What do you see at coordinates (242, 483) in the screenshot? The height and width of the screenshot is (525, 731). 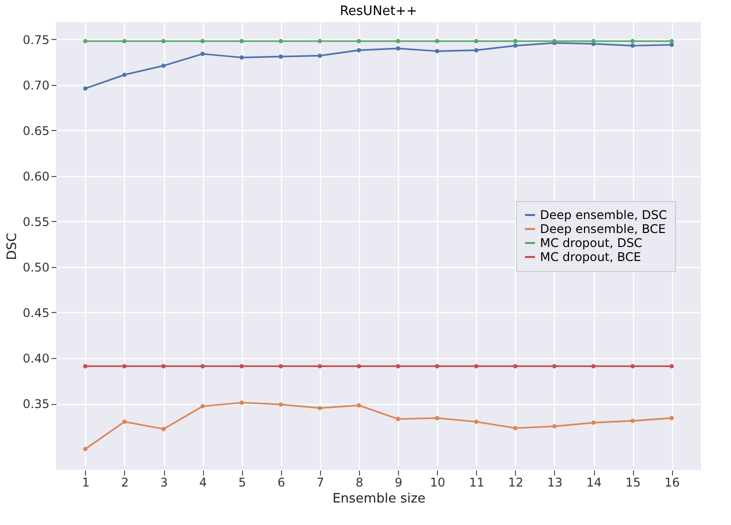 I see `x-tick-label: 5` at bounding box center [242, 483].